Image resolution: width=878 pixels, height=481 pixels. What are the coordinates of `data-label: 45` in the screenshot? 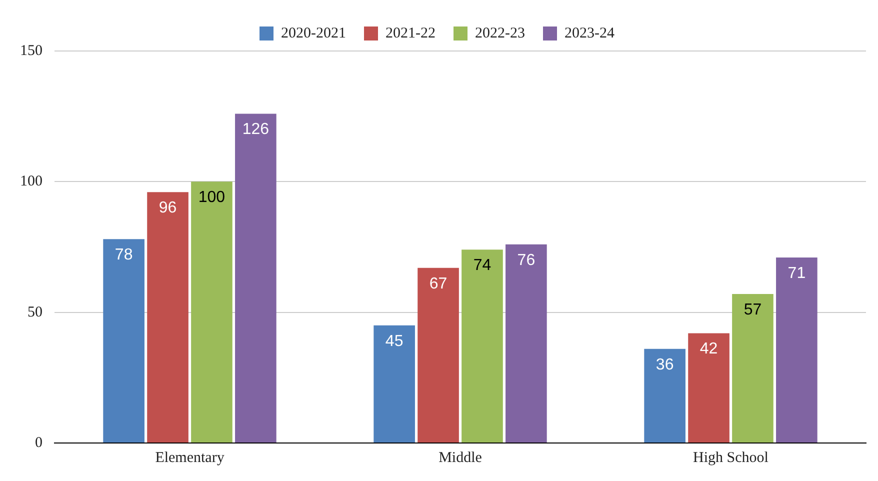 It's located at (394, 341).